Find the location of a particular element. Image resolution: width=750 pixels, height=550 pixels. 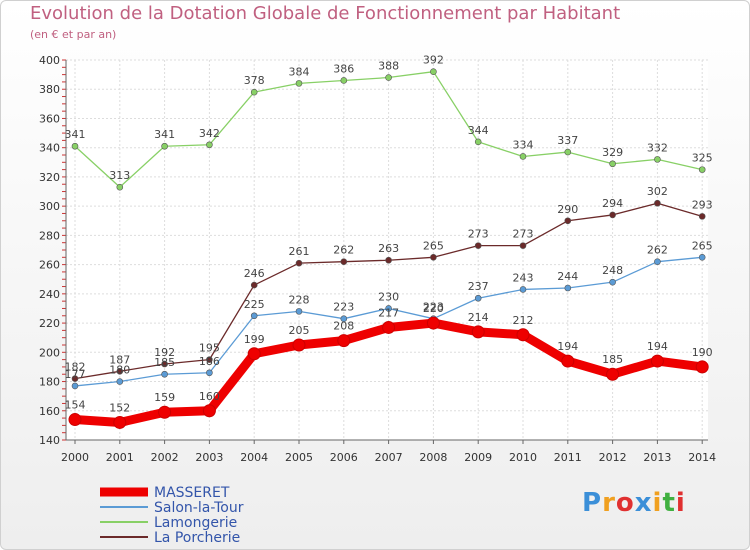

logo-letter: t is located at coordinates (669, 503).